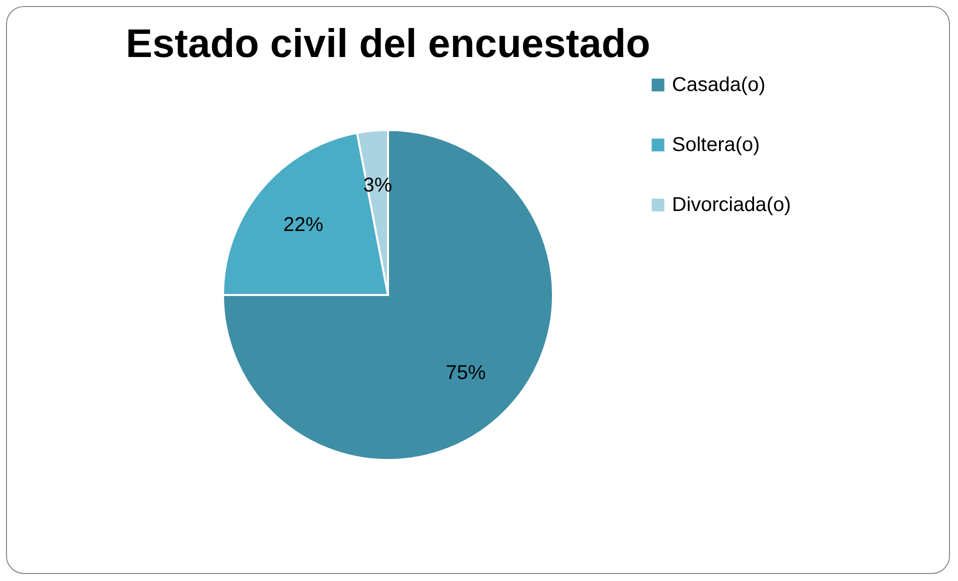 The image size is (958, 581). Describe the element at coordinates (466, 373) in the screenshot. I see `data-label: 75%` at that location.